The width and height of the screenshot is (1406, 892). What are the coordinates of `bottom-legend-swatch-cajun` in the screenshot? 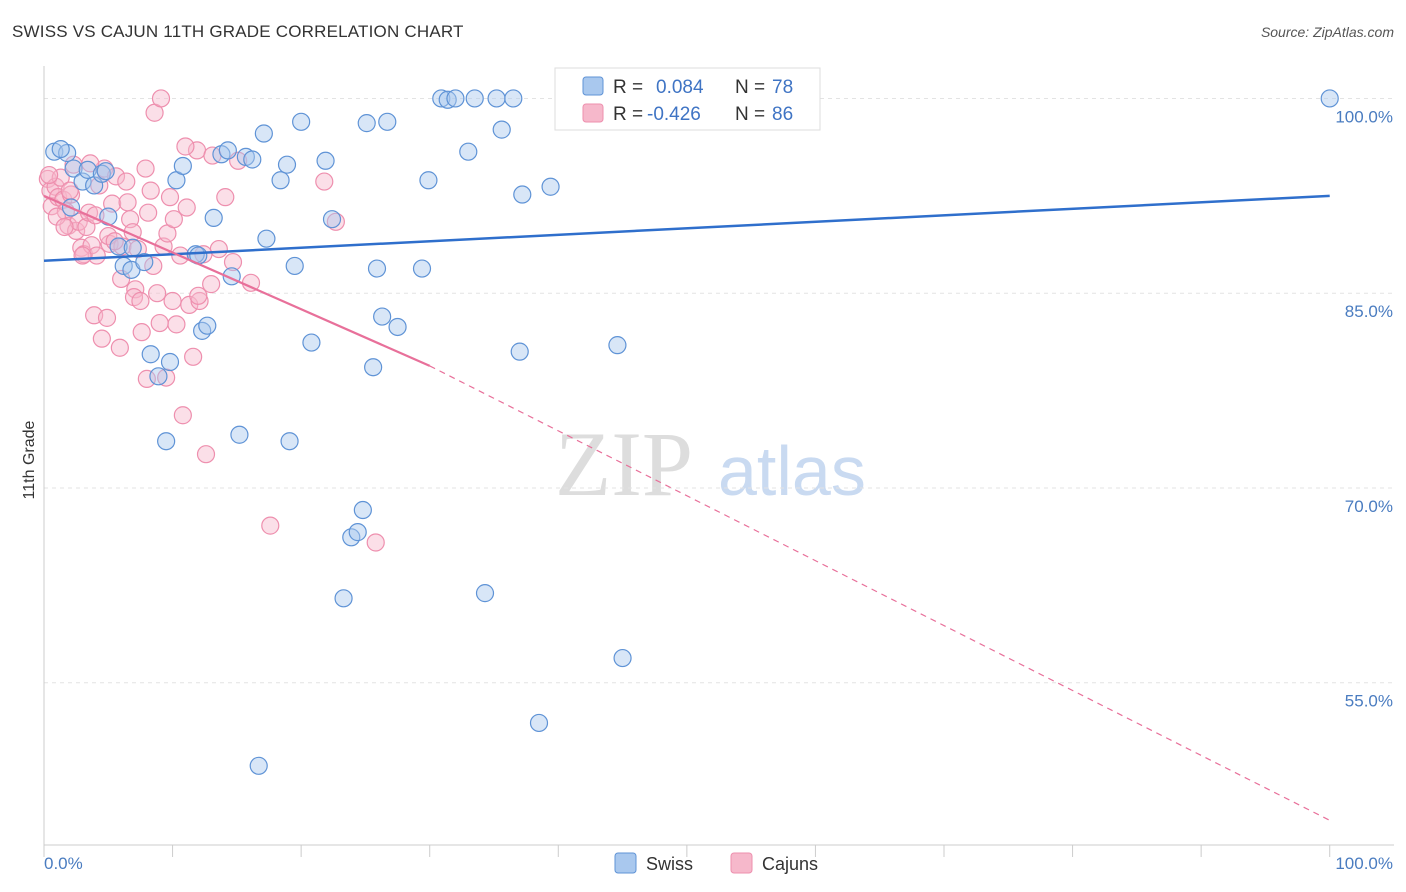 It's located at (741, 863).